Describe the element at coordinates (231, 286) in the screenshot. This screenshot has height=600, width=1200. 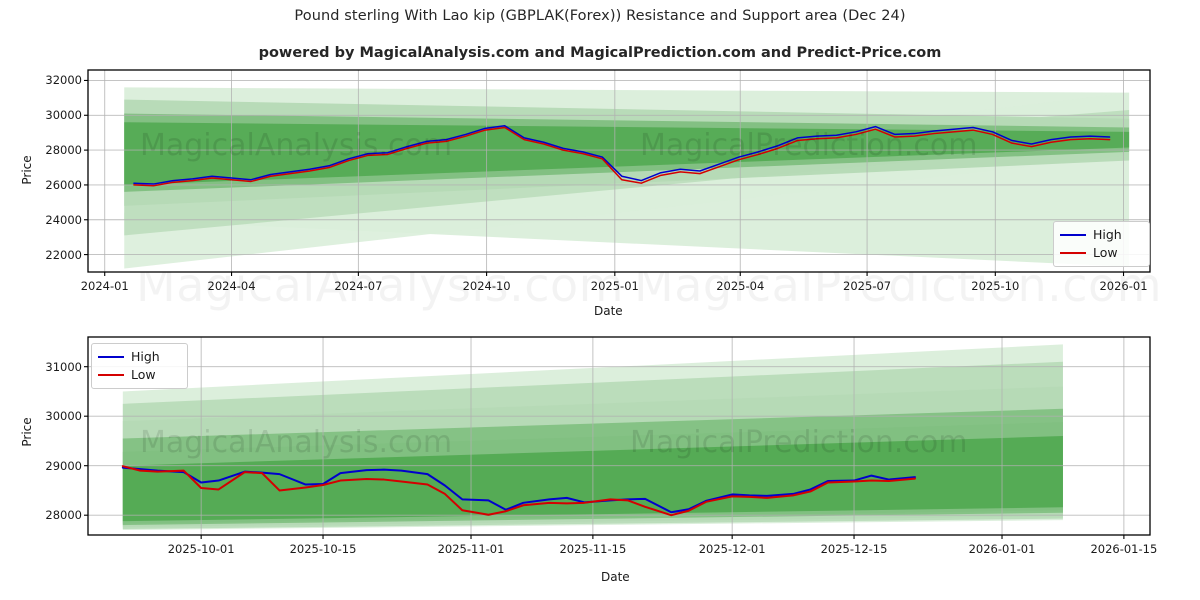
I see `x-tick-label: 2024-04` at that location.